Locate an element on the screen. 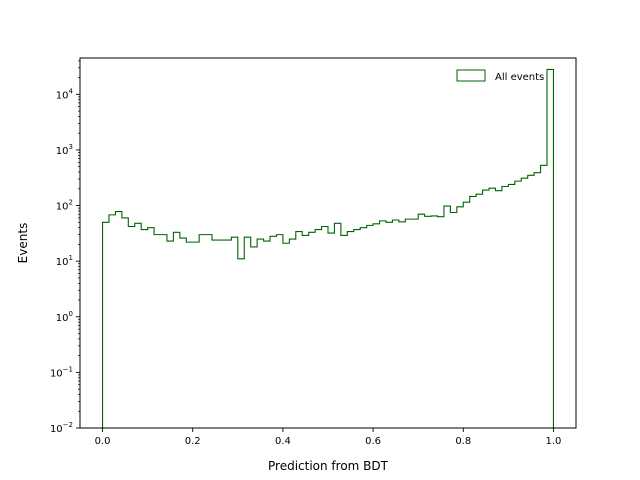 The height and width of the screenshot is (480, 640). x-tick-label: 1.0 is located at coordinates (554, 441).